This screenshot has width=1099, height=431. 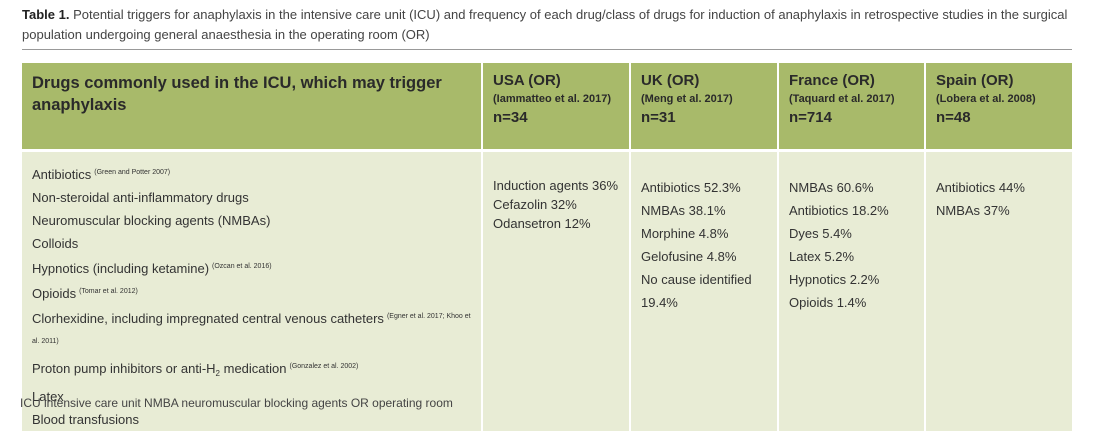 I want to click on study-item: No cause identified 19.4%, so click(x=704, y=291).